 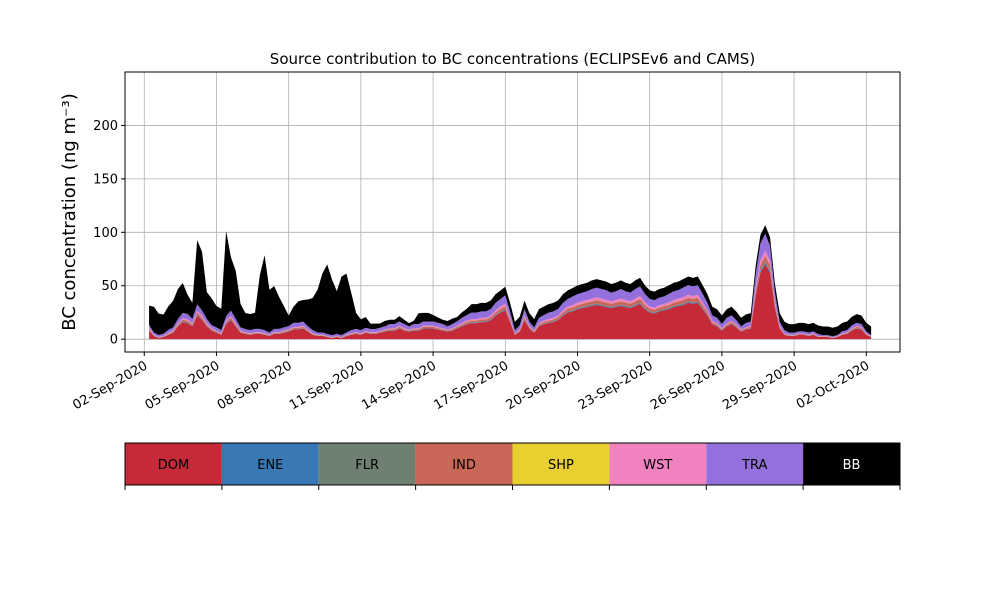 What do you see at coordinates (105, 233) in the screenshot?
I see `y-tick-label: 100` at bounding box center [105, 233].